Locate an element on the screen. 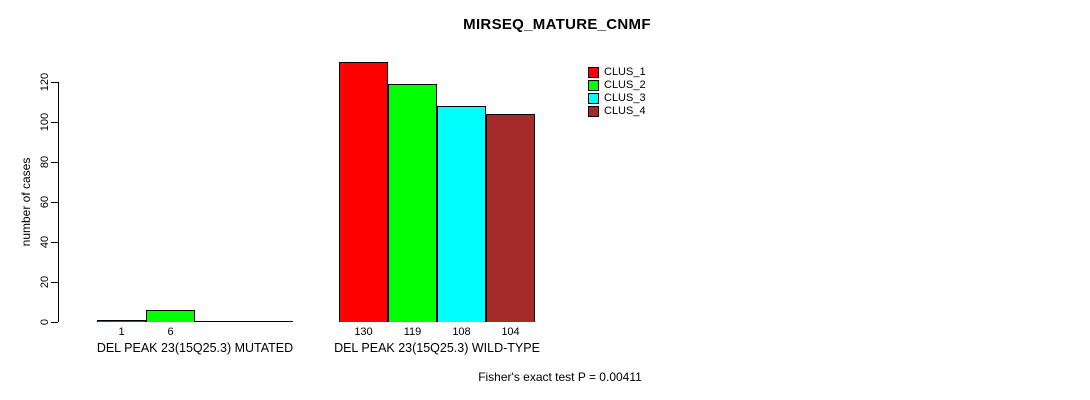 The image size is (1090, 400). y-tick-label: 120 is located at coordinates (45, 82).